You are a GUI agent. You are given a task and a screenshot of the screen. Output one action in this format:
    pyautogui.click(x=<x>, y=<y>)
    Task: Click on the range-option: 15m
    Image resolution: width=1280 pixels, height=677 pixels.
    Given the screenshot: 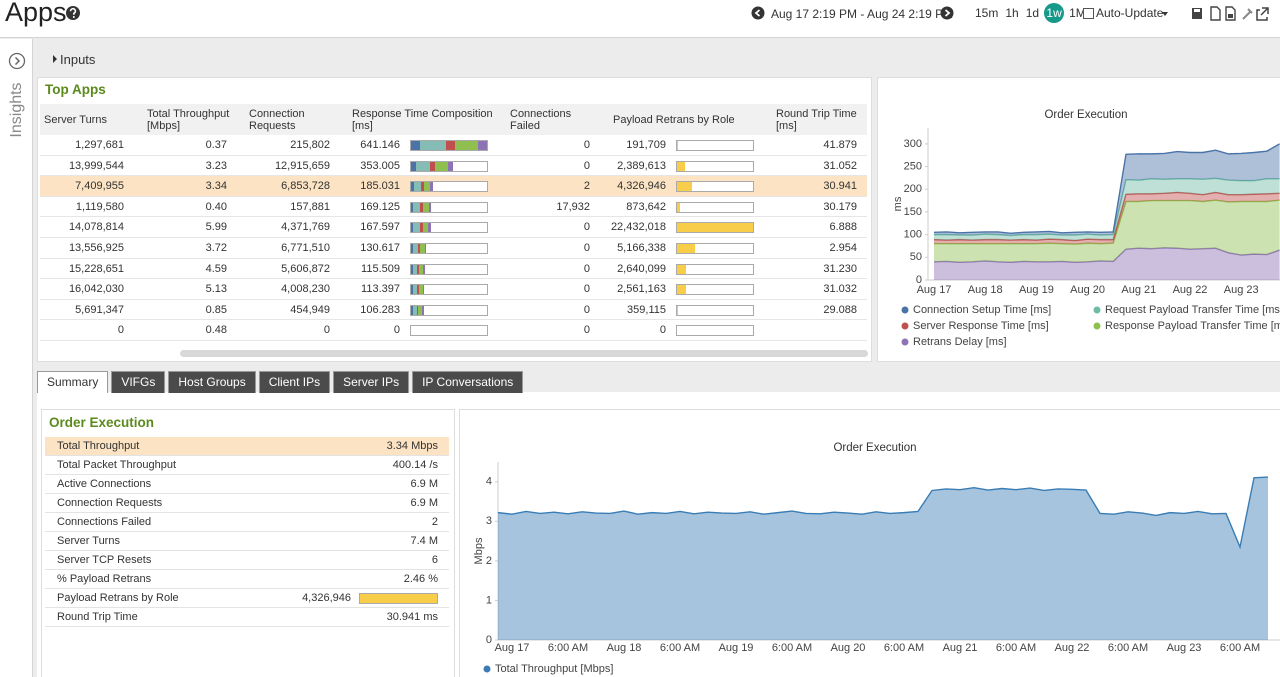 What is the action you would take?
    pyautogui.click(x=987, y=13)
    